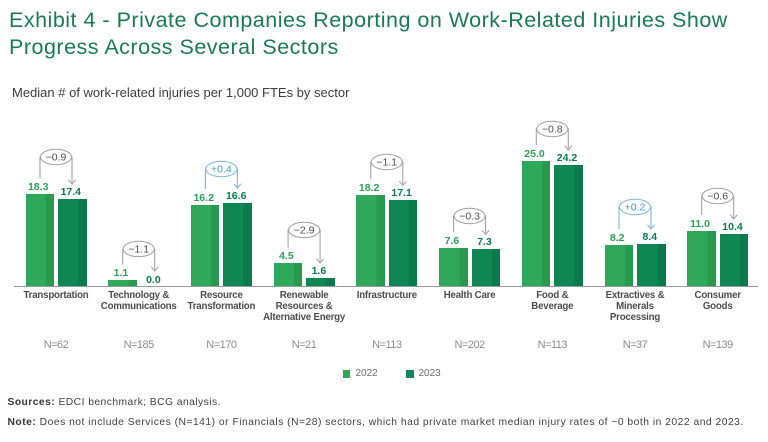 Image resolution: width=768 pixels, height=442 pixels. Describe the element at coordinates (635, 208) in the screenshot. I see `svg-text: +0.2` at that location.